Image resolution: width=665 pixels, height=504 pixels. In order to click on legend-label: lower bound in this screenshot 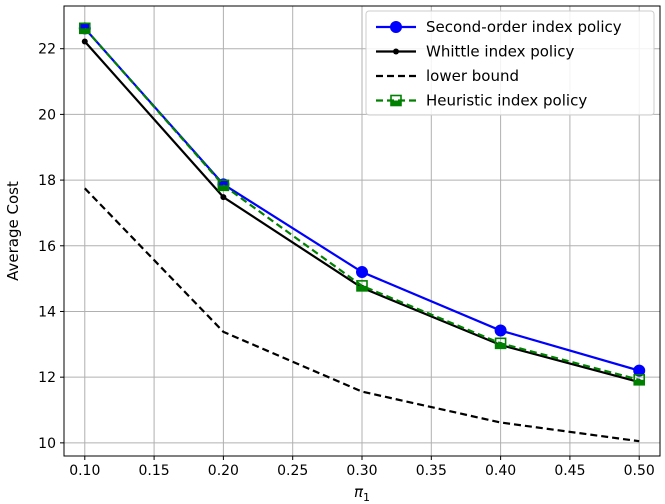, I will do `click(472, 76)`.